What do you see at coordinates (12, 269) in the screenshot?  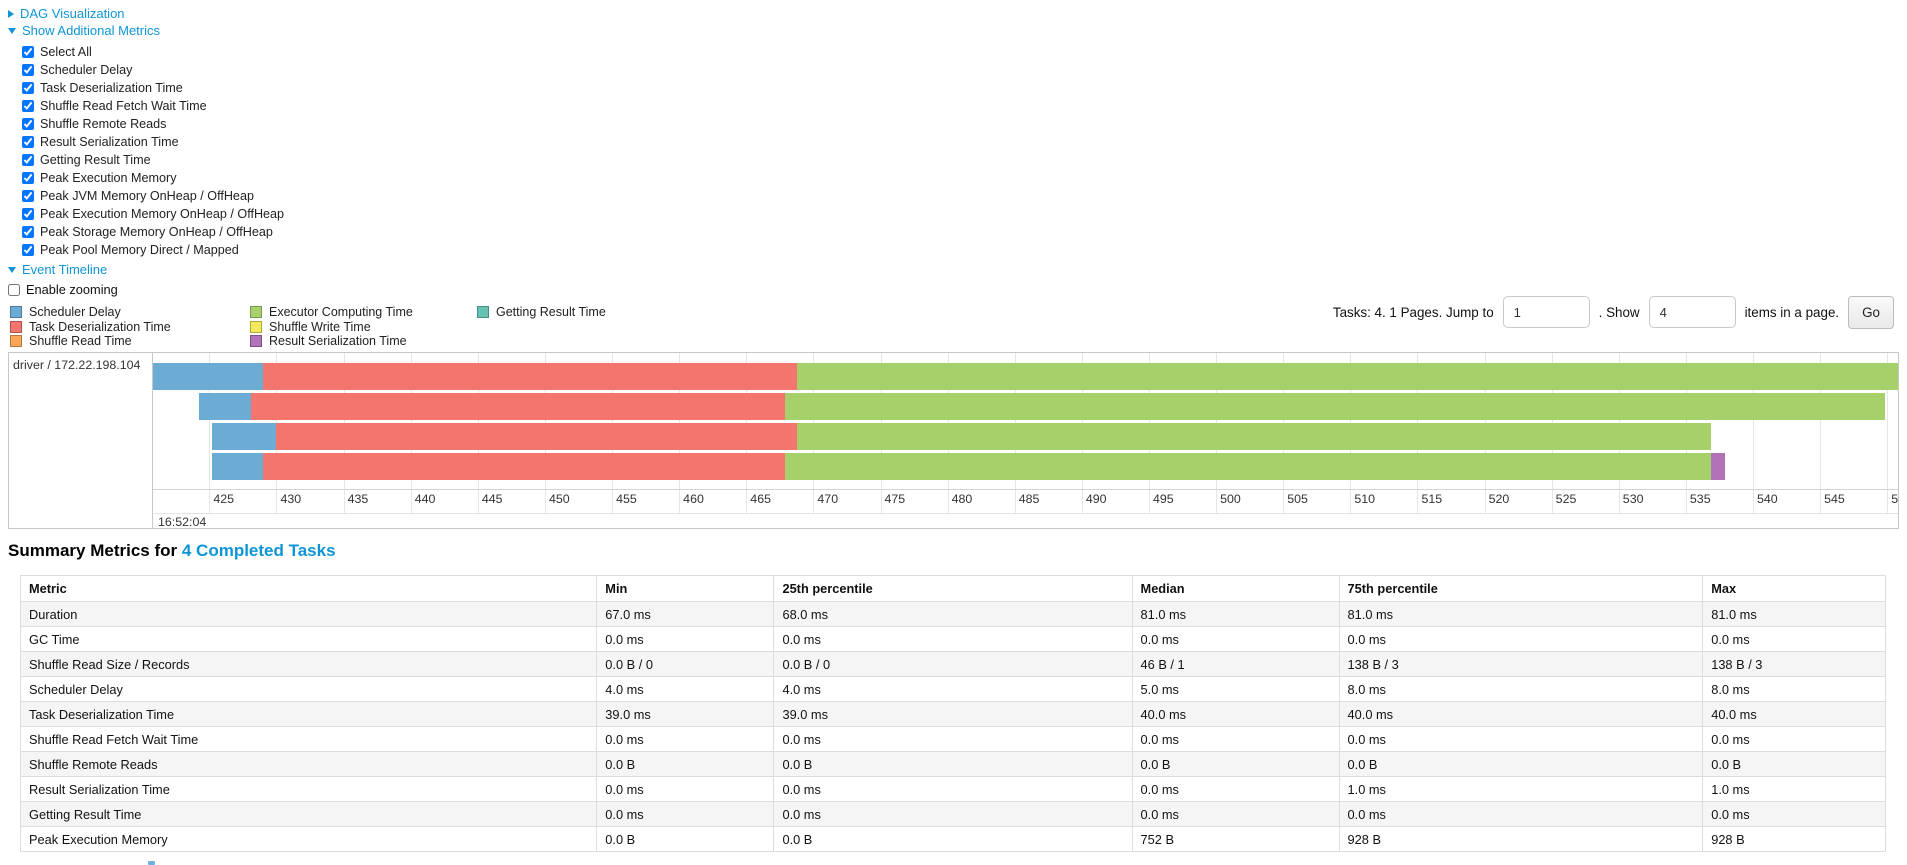 I see `chevron-down-icon` at bounding box center [12, 269].